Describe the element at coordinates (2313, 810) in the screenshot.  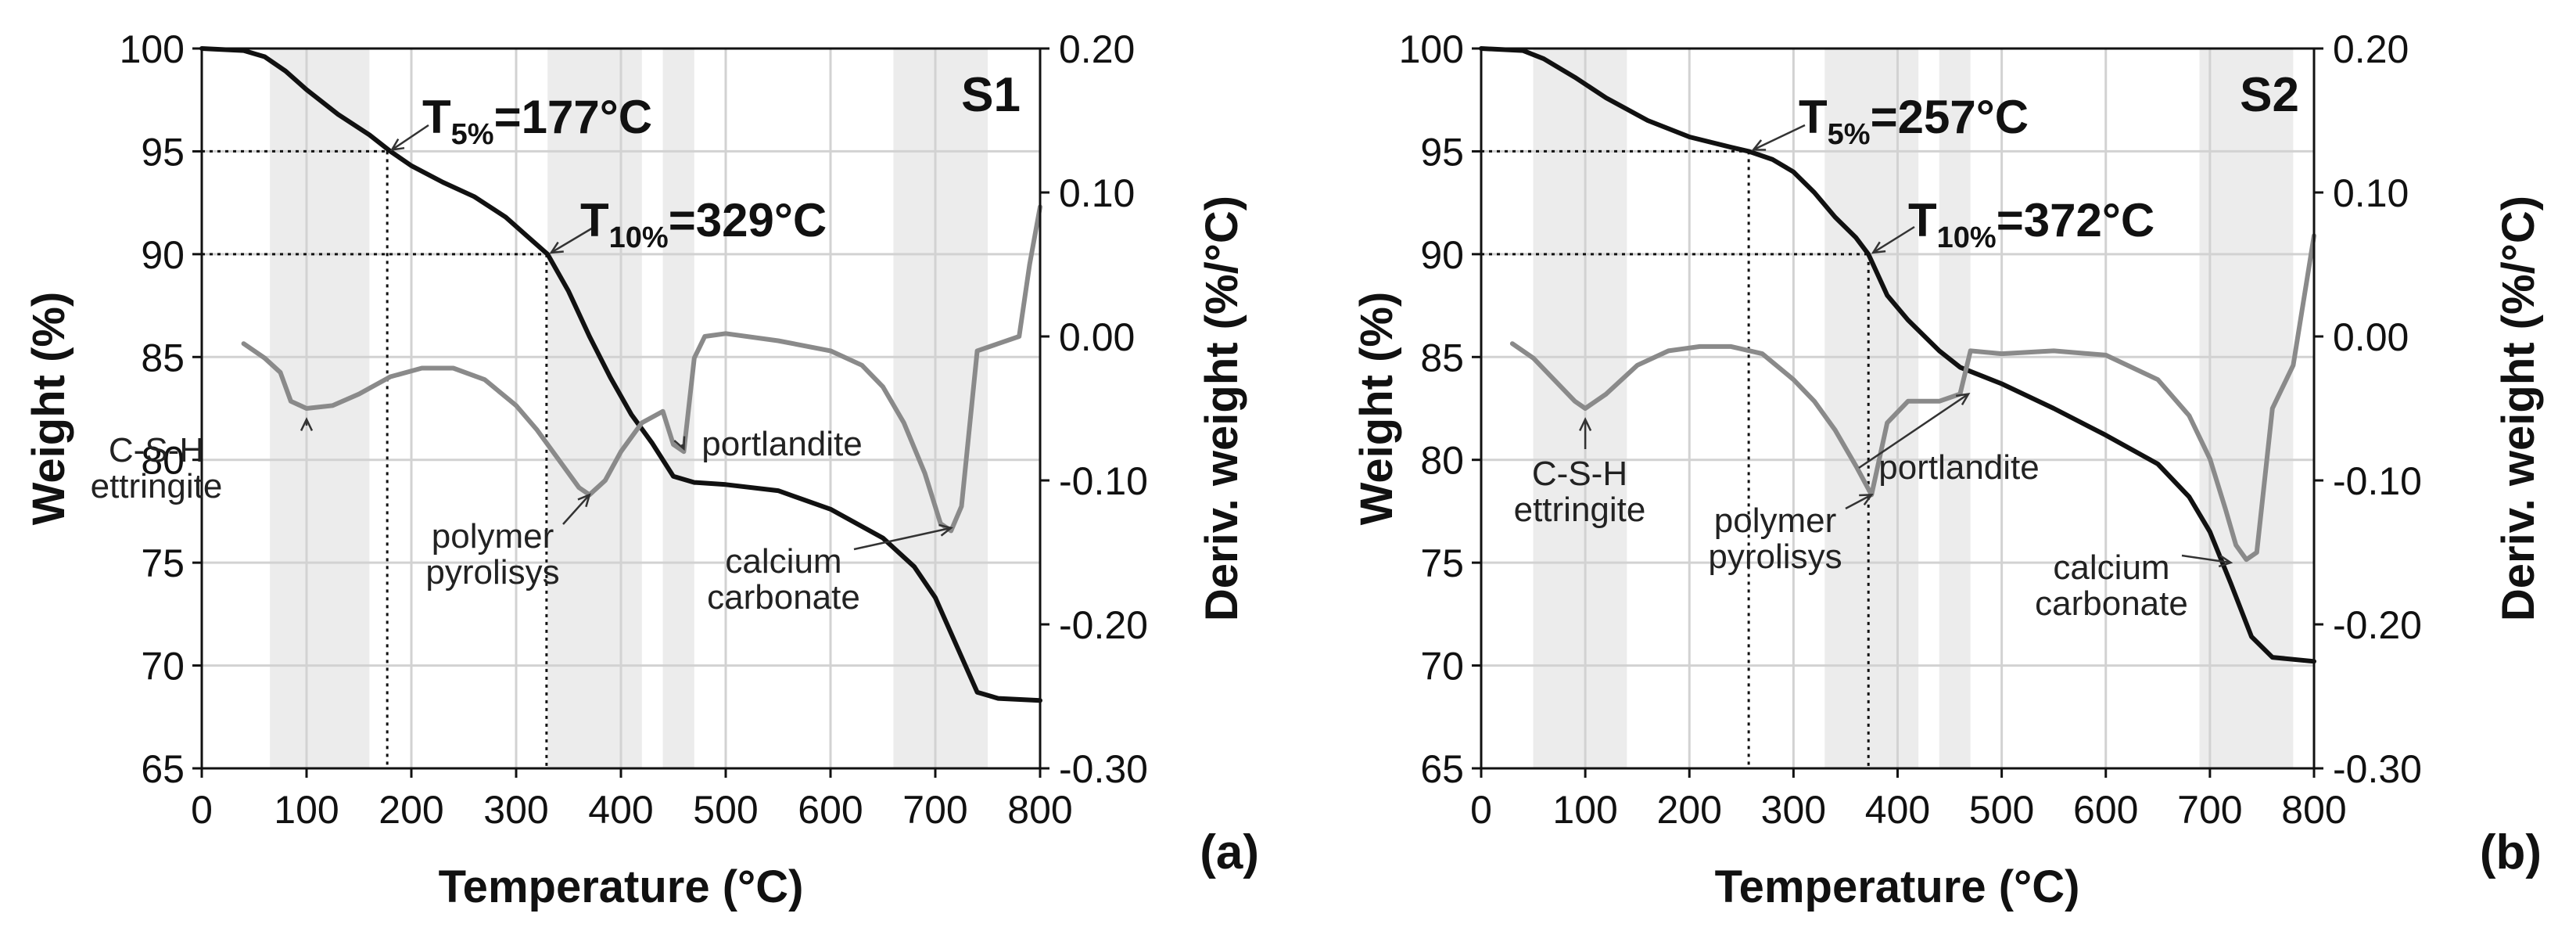
I see `x-tick-label: 800` at that location.